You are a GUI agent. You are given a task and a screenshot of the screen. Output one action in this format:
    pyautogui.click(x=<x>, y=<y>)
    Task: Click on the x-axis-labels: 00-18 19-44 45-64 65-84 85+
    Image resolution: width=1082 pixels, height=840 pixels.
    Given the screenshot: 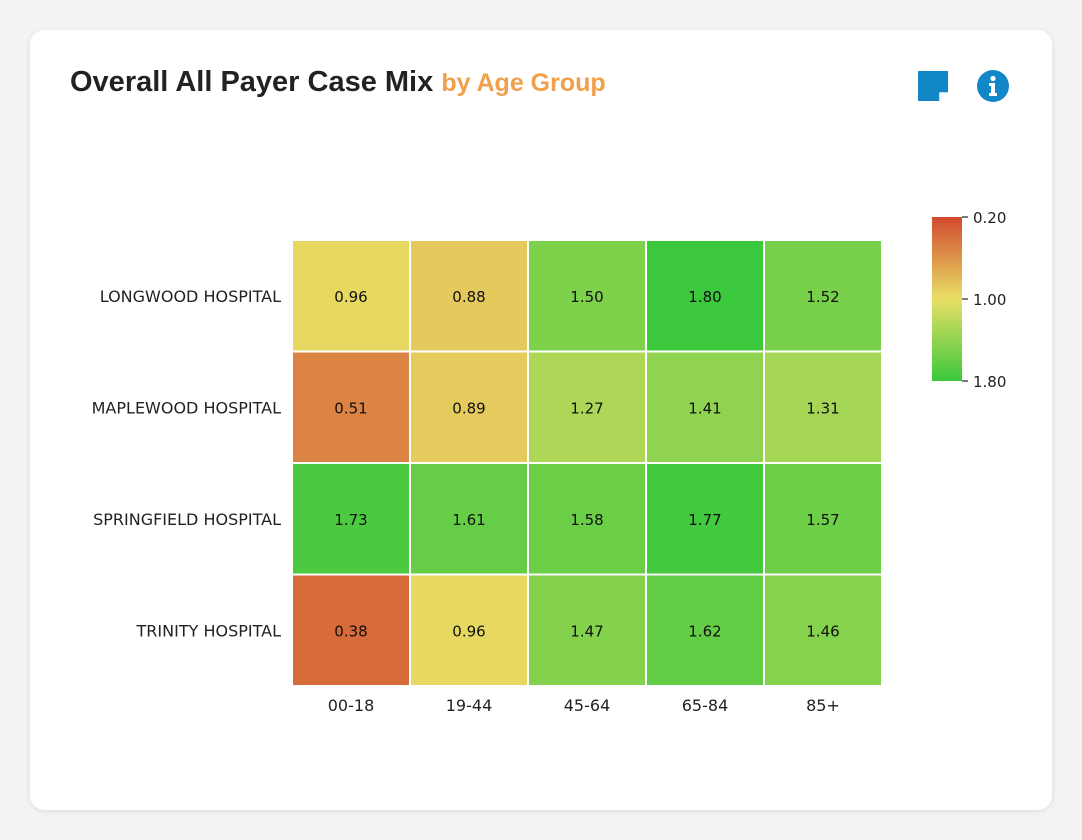 What is the action you would take?
    pyautogui.click(x=584, y=705)
    